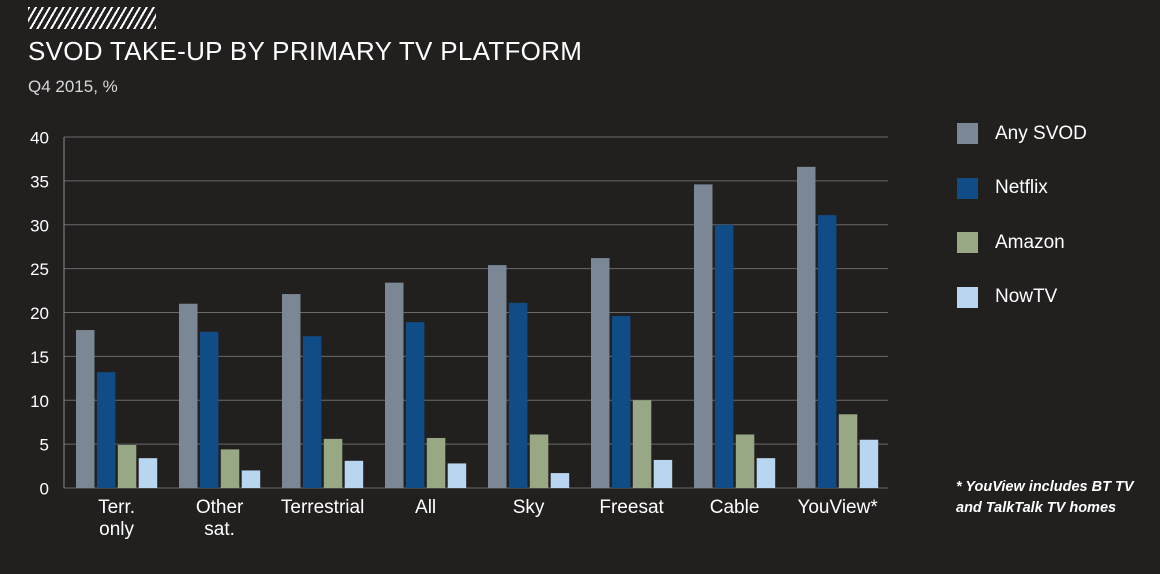 The width and height of the screenshot is (1160, 574). What do you see at coordinates (39, 269) in the screenshot?
I see `y-tick-label: 25` at bounding box center [39, 269].